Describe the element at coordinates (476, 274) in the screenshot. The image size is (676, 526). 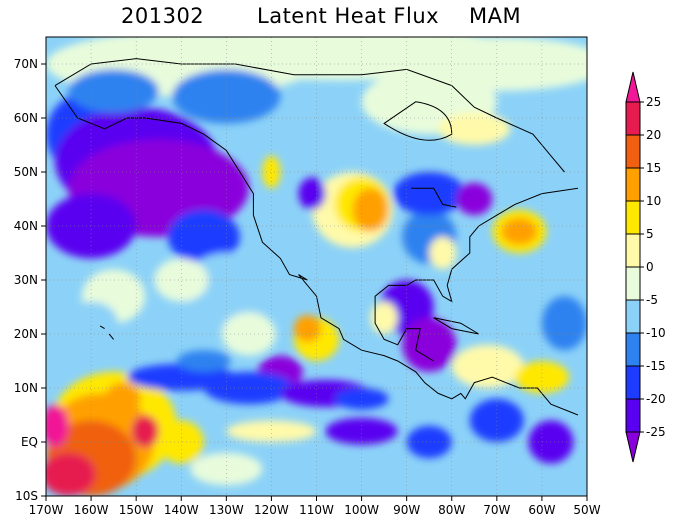
I see `coastline` at that location.